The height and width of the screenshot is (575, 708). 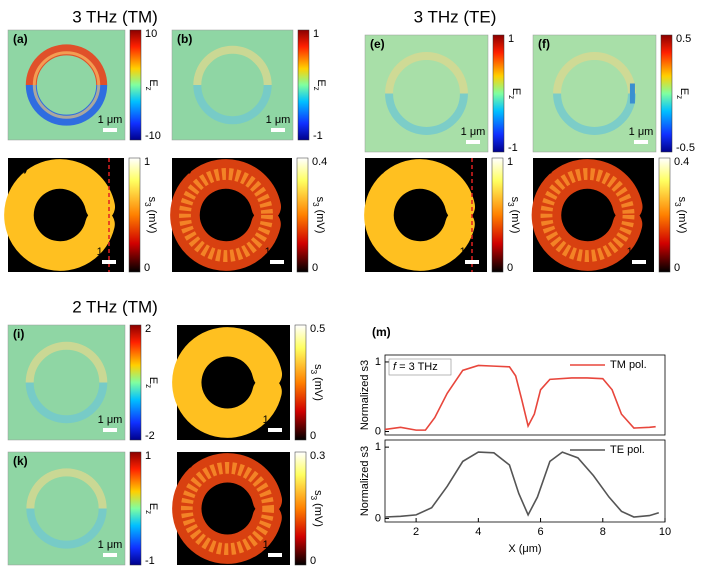 I want to click on panel-label: (j), so click(x=187, y=334).